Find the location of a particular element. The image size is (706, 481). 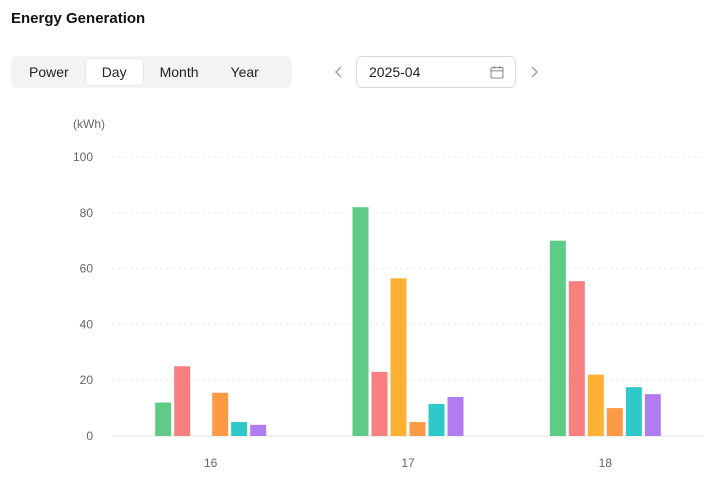

next-period-button is located at coordinates (534, 72).